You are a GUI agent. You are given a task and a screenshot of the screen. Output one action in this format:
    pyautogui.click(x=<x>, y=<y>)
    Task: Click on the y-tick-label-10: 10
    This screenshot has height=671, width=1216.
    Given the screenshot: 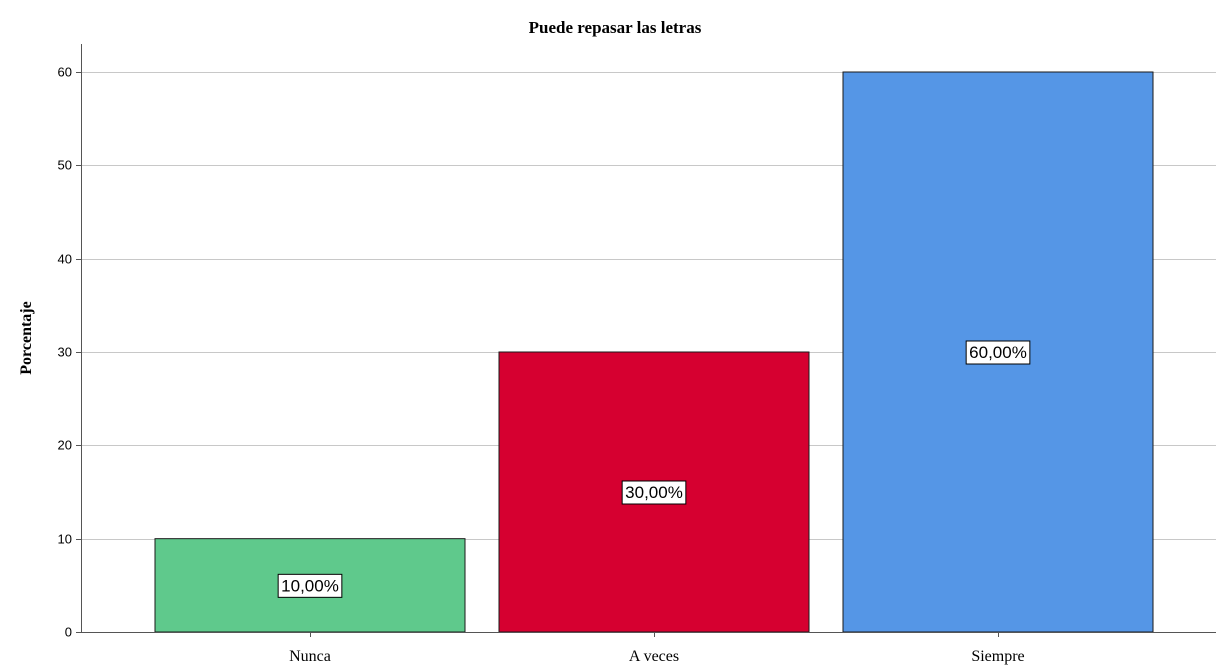 What is the action you would take?
    pyautogui.click(x=65, y=539)
    